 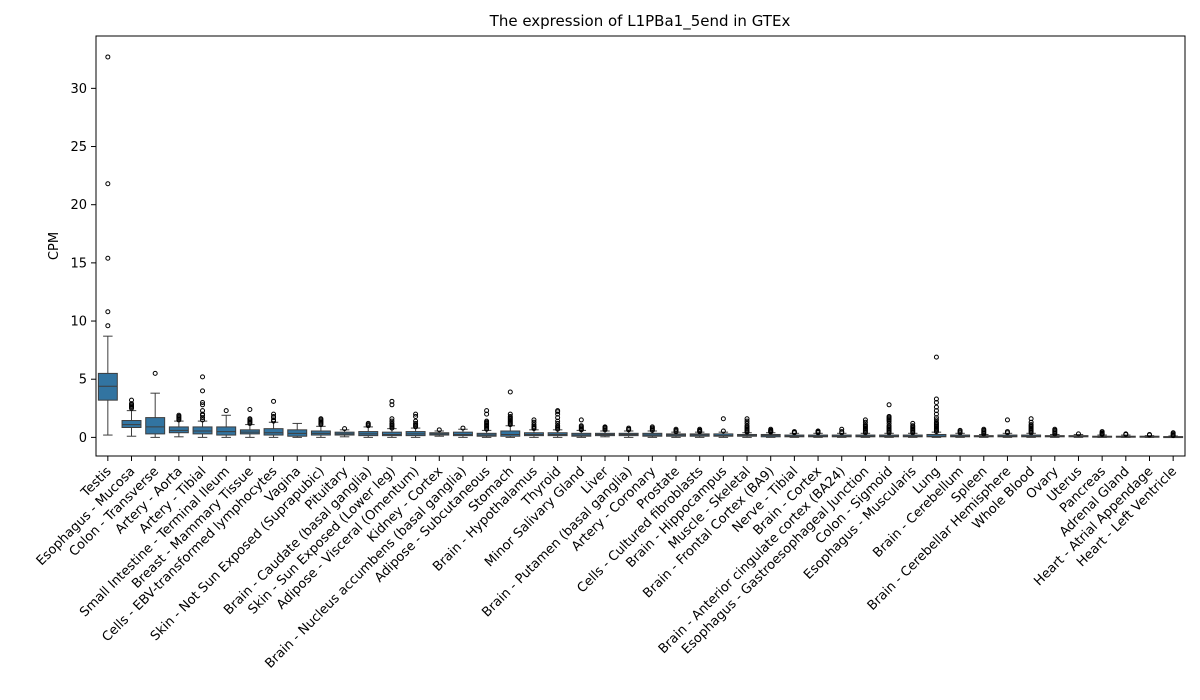 What do you see at coordinates (83, 264) in the screenshot?
I see `y-axis: 0 5 10 15 20 25 30` at bounding box center [83, 264].